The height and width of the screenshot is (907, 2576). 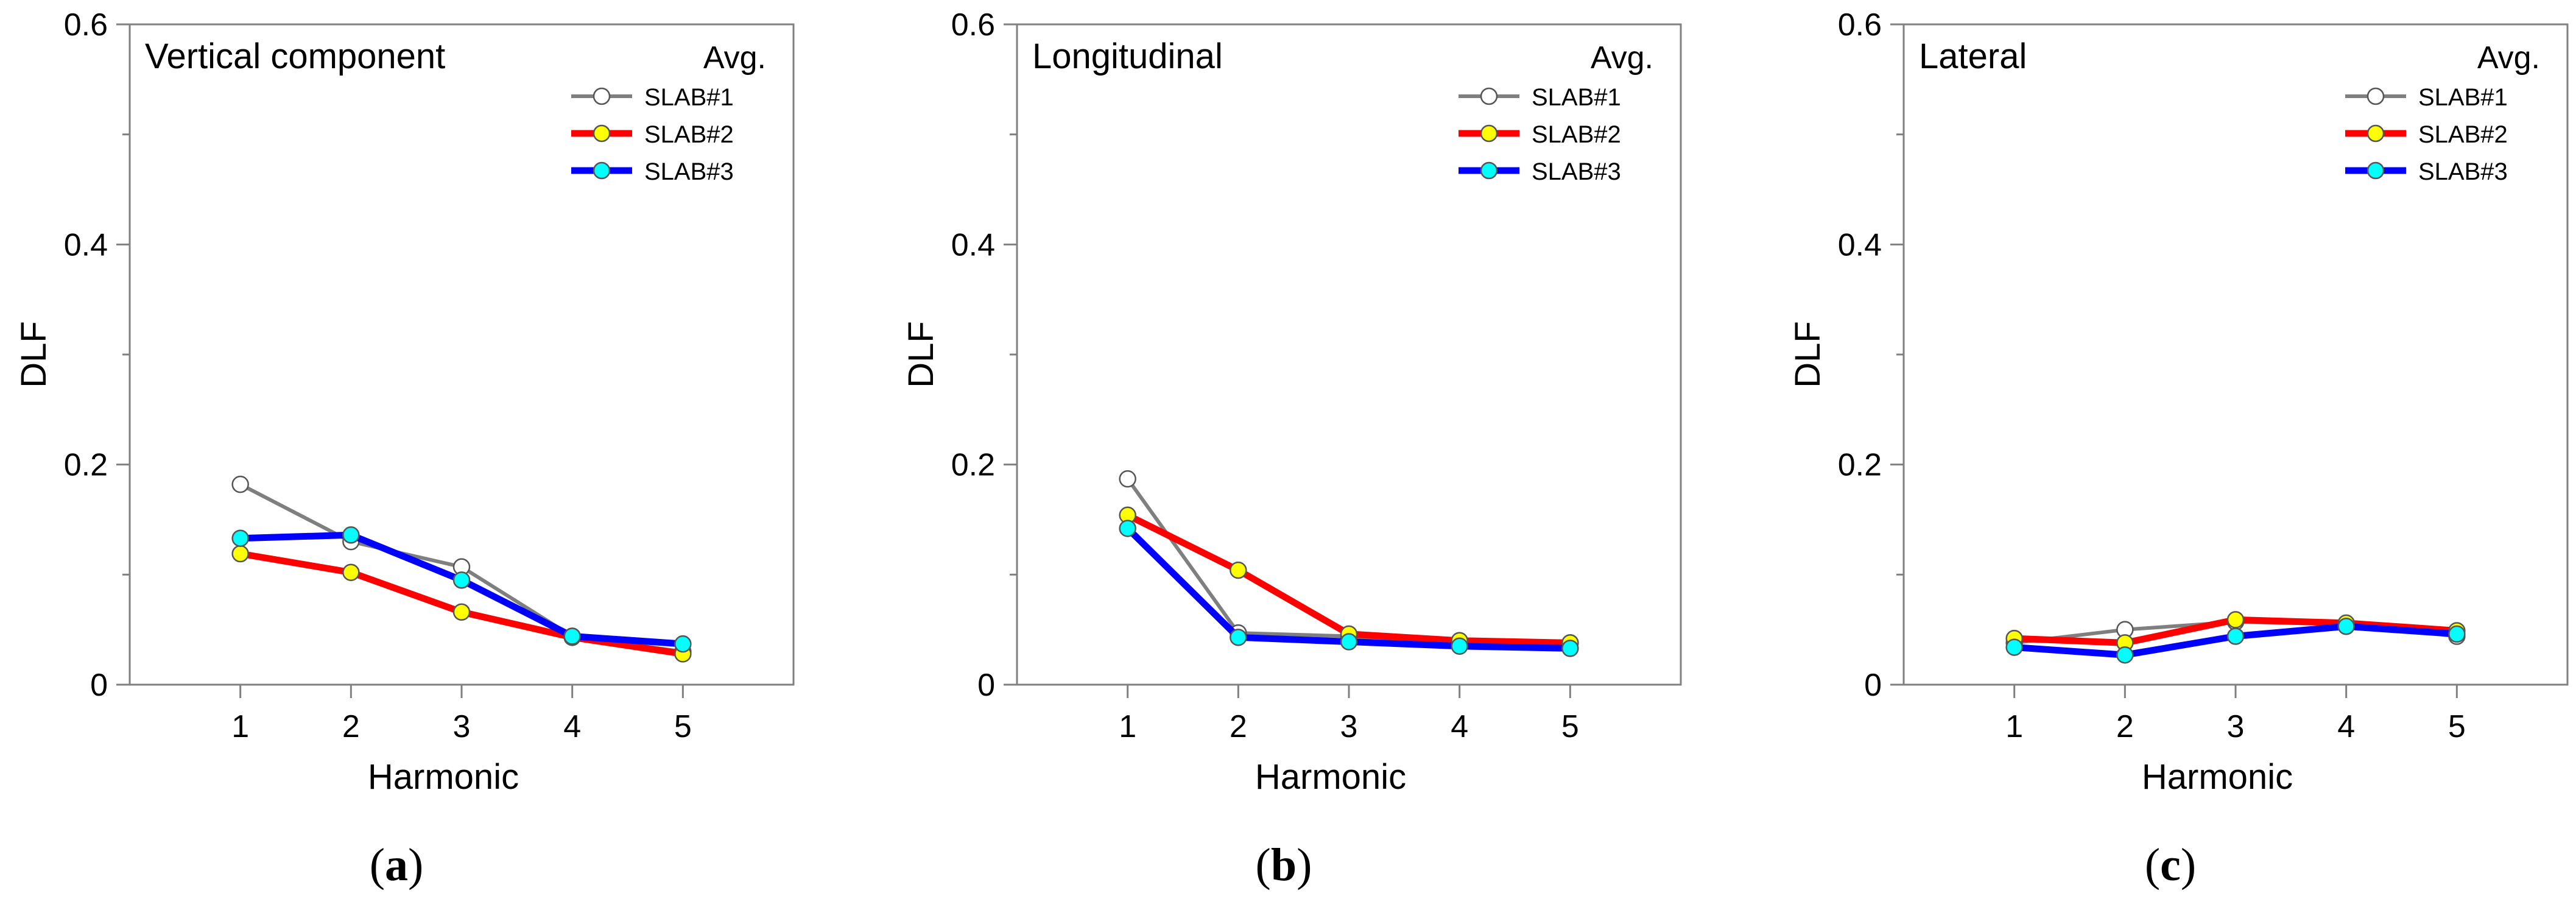 I want to click on panel-title: Vertical component, so click(x=295, y=56).